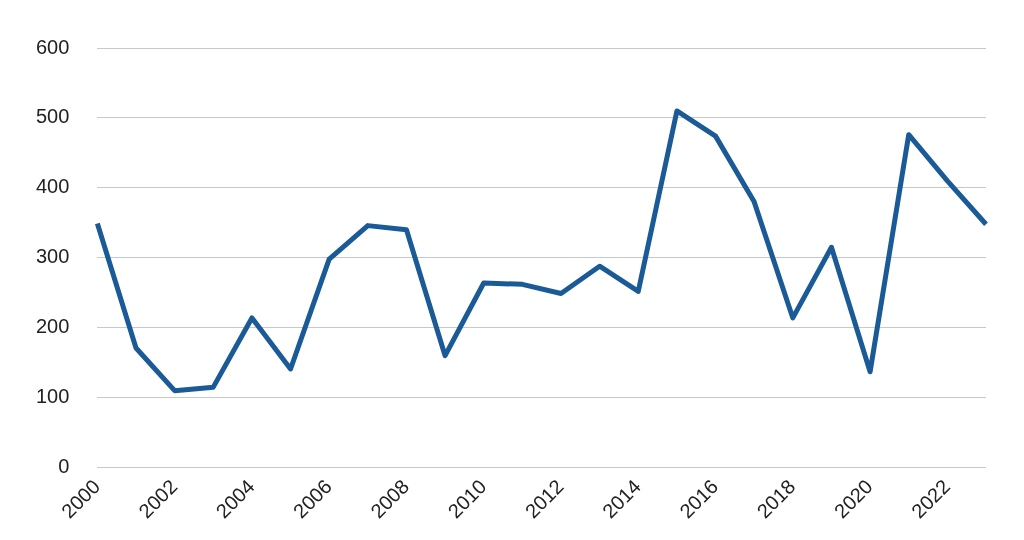  I want to click on y-tick-label: 500, so click(52, 116).